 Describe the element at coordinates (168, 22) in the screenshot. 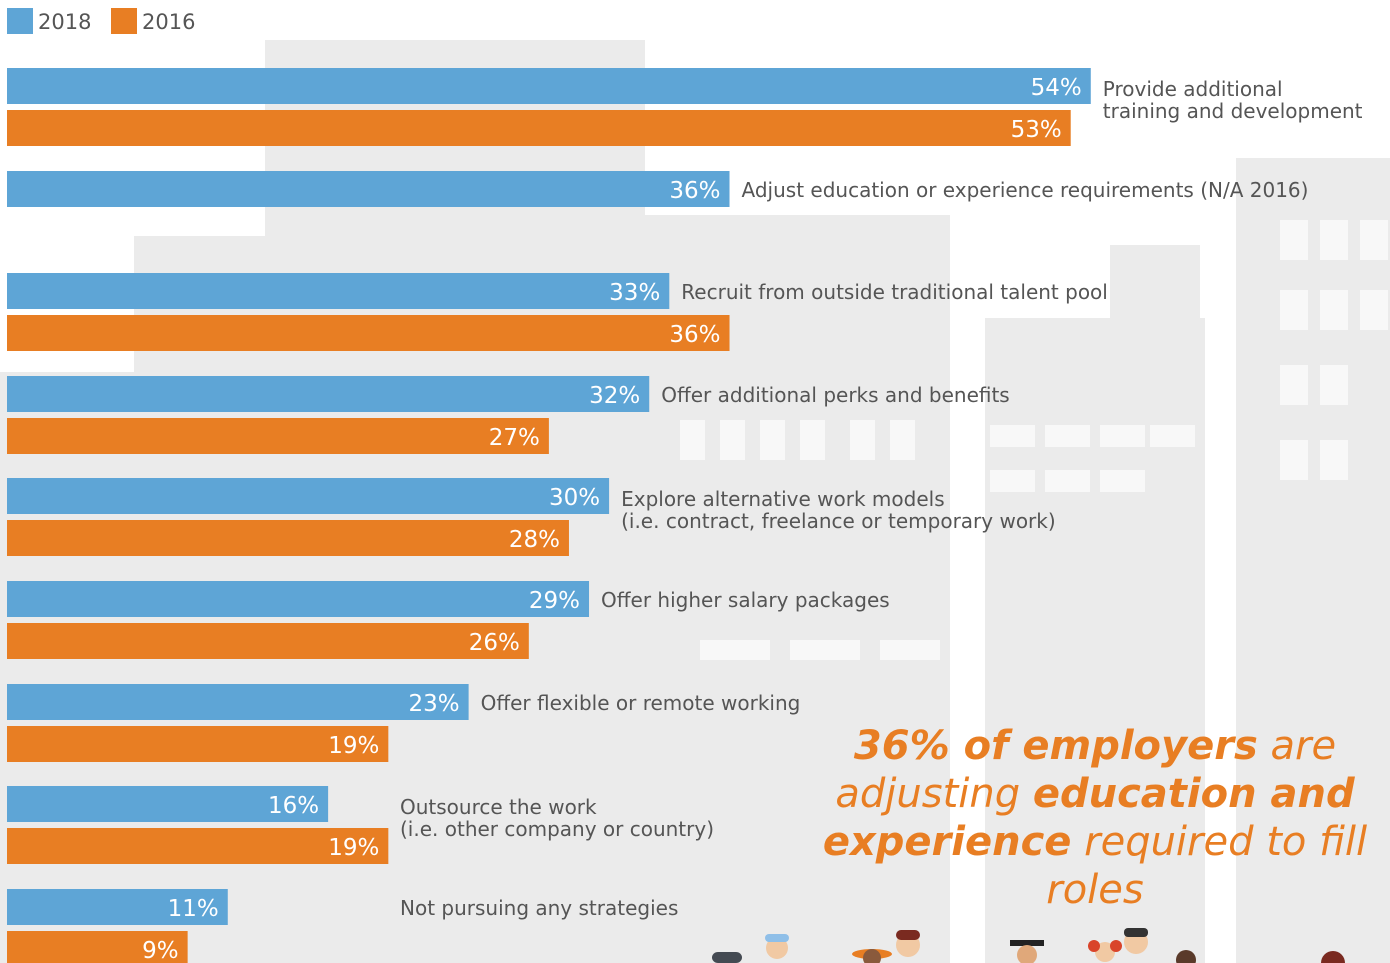

I see `legend-label: 2016` at that location.